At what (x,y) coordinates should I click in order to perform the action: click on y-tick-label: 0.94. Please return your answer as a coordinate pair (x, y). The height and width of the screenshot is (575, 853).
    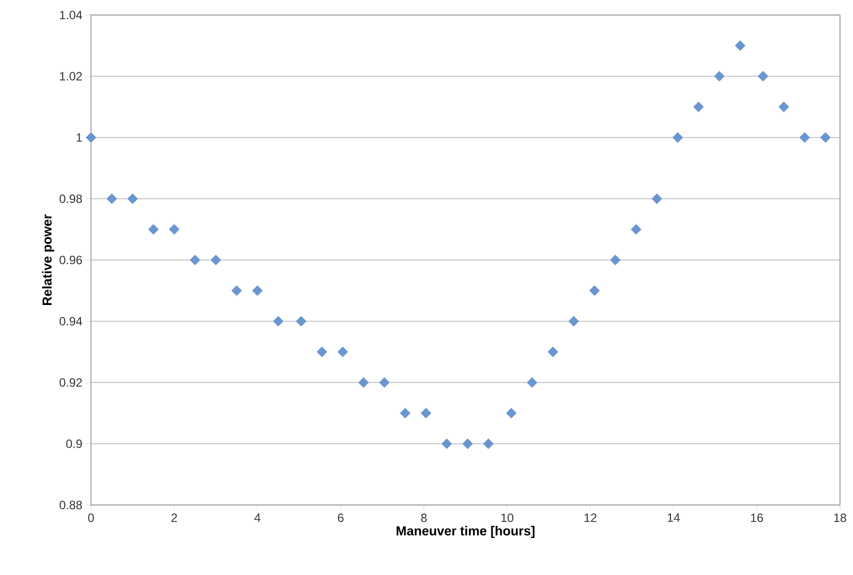
    Looking at the image, I should click on (71, 321).